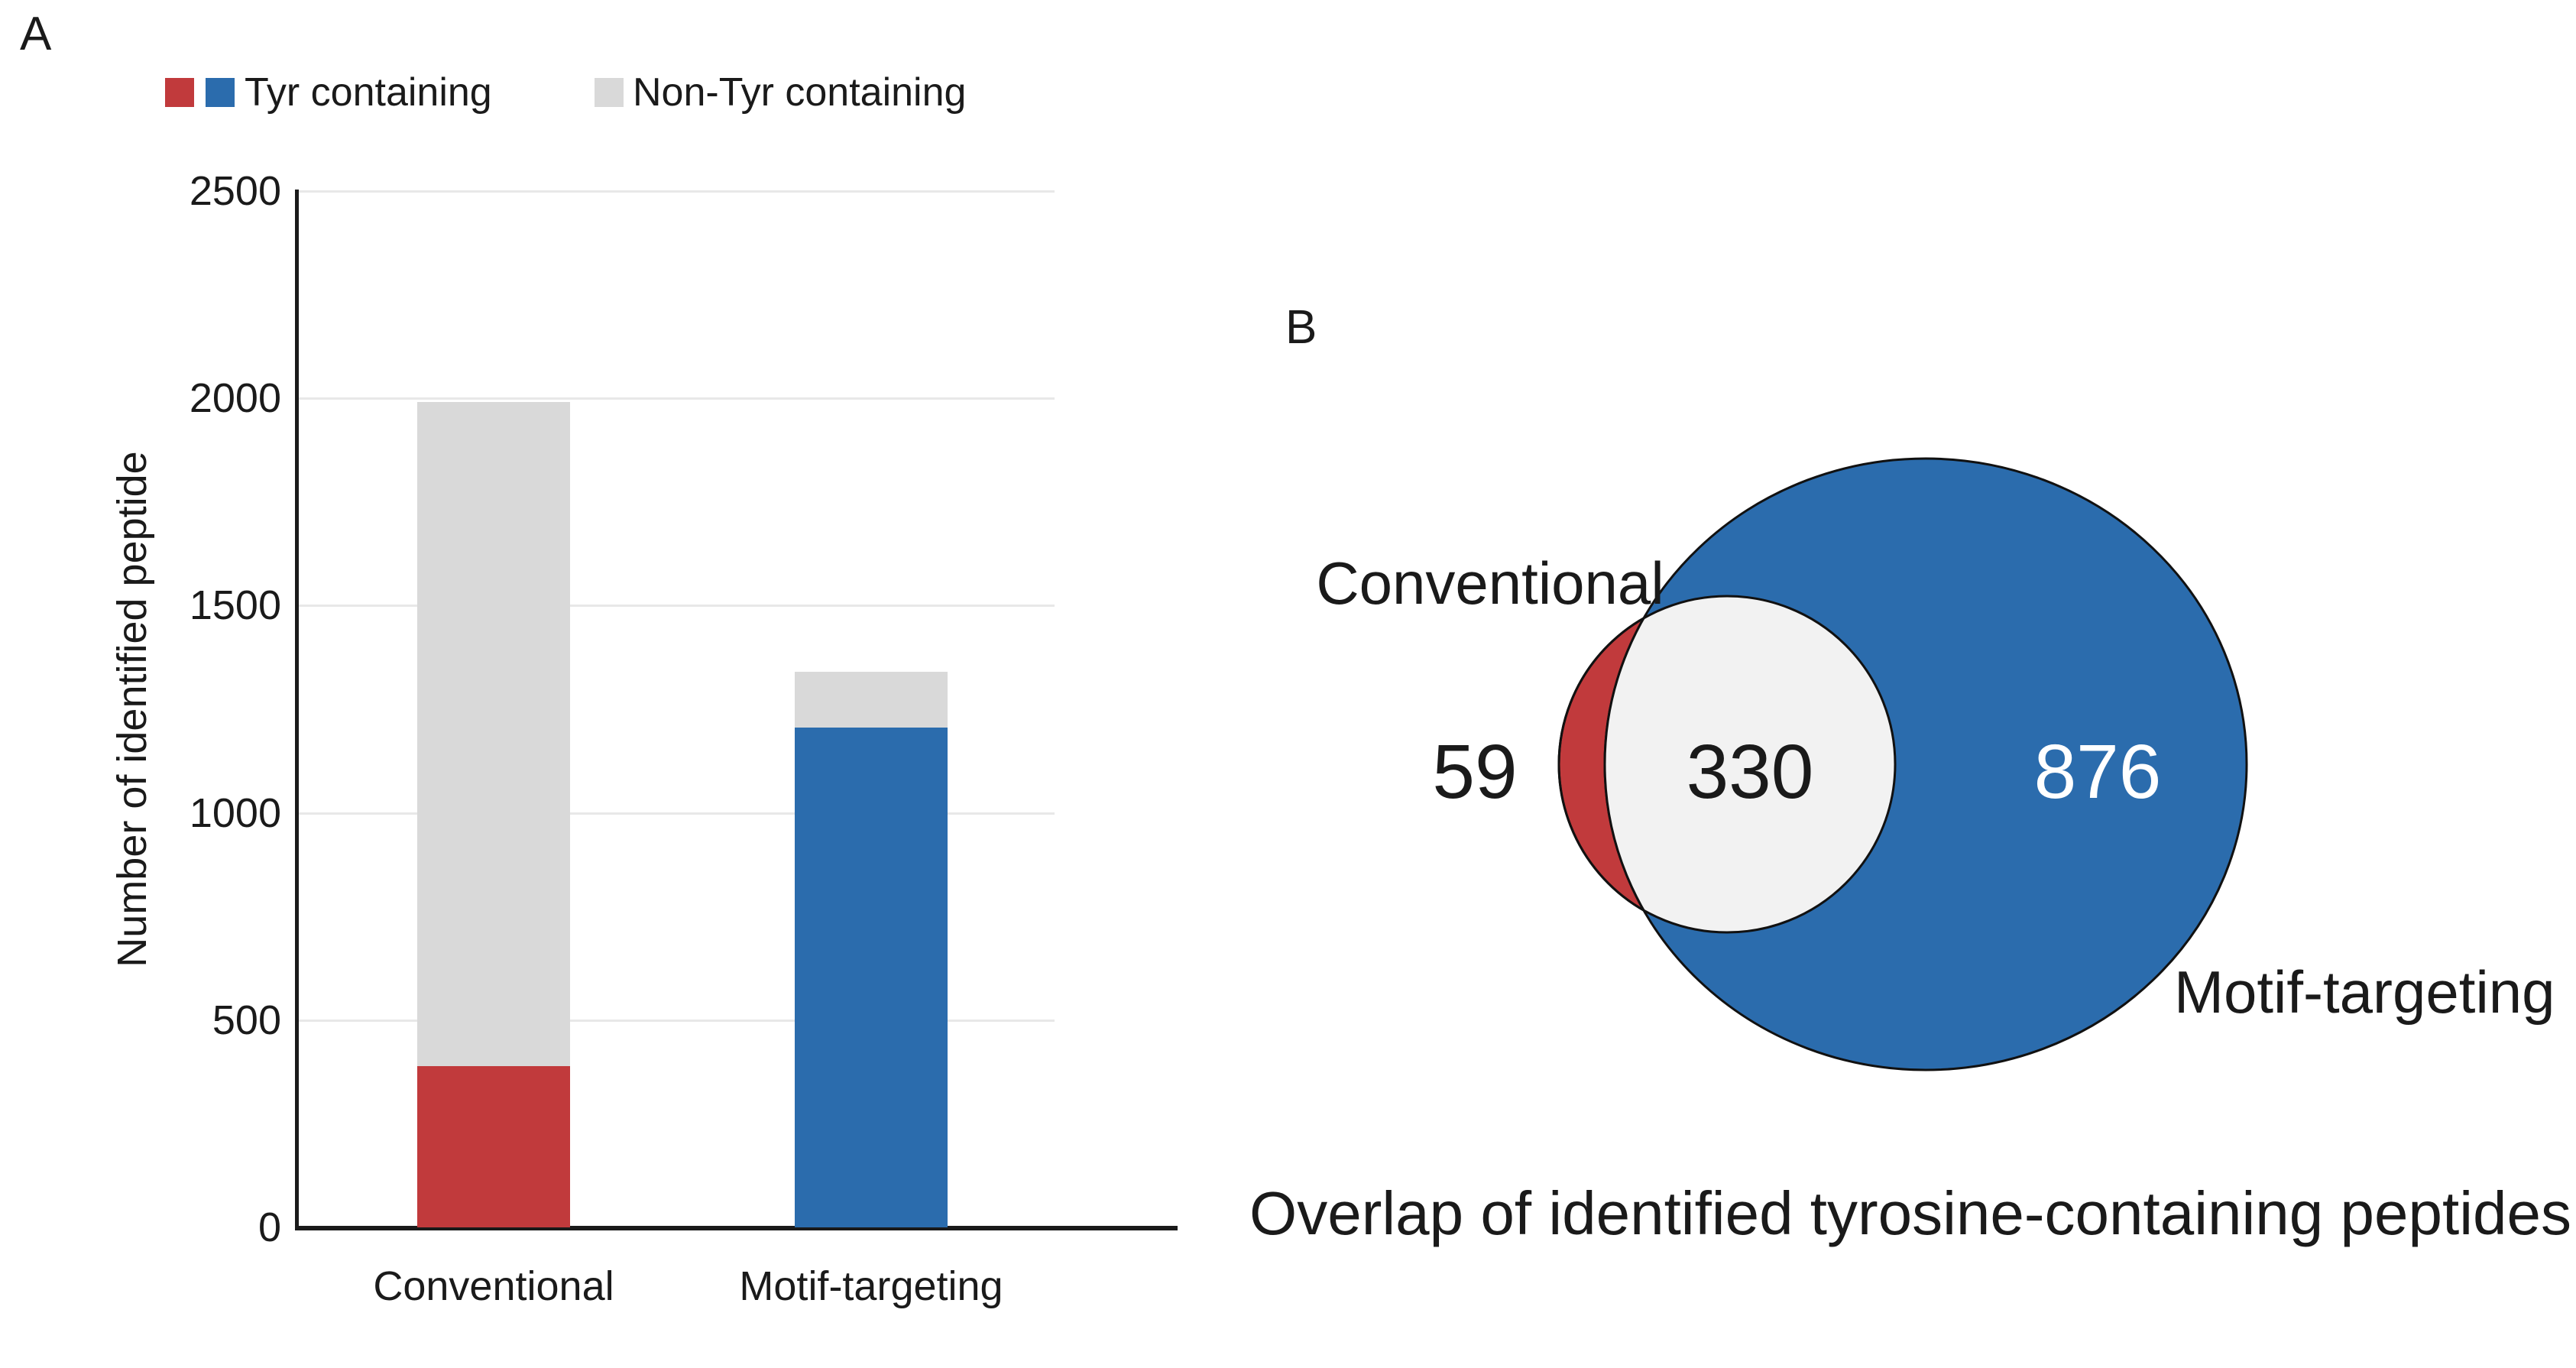  I want to click on legend-swatch-nontyr-gray, so click(609, 92).